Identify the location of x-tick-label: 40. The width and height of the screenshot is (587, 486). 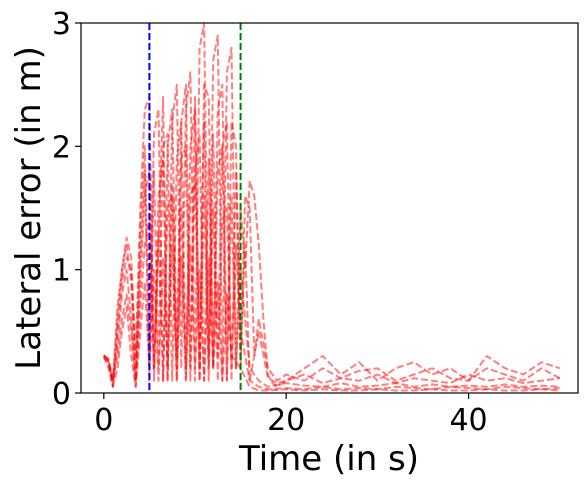
(468, 420).